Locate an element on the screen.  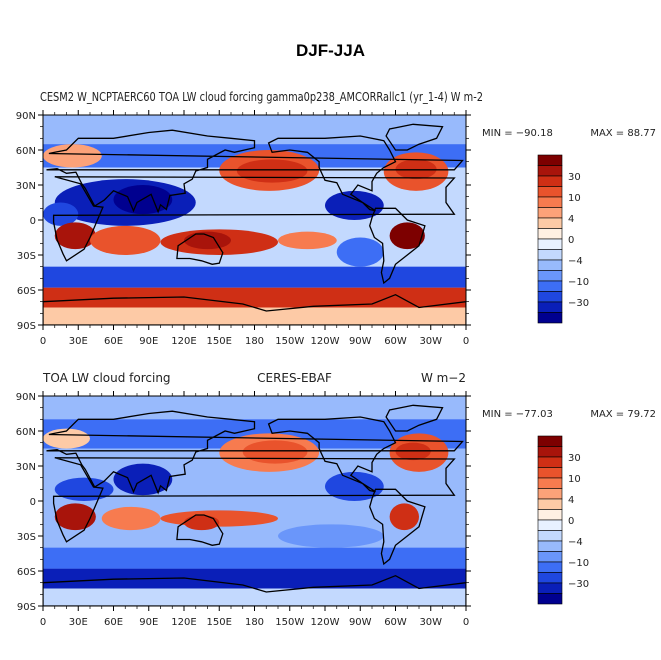
x-tick-label: 150W is located at coordinates (289, 341).